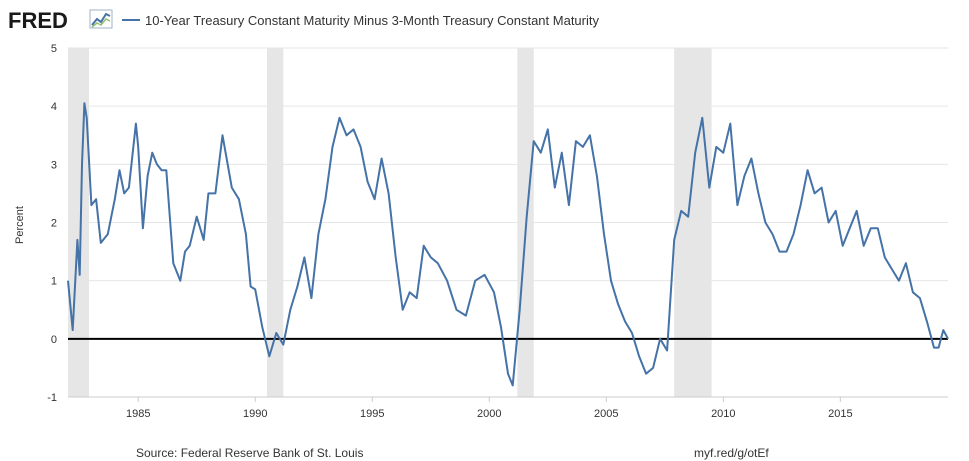 The width and height of the screenshot is (969, 461). I want to click on fred-logo: FRED, so click(60, 20).